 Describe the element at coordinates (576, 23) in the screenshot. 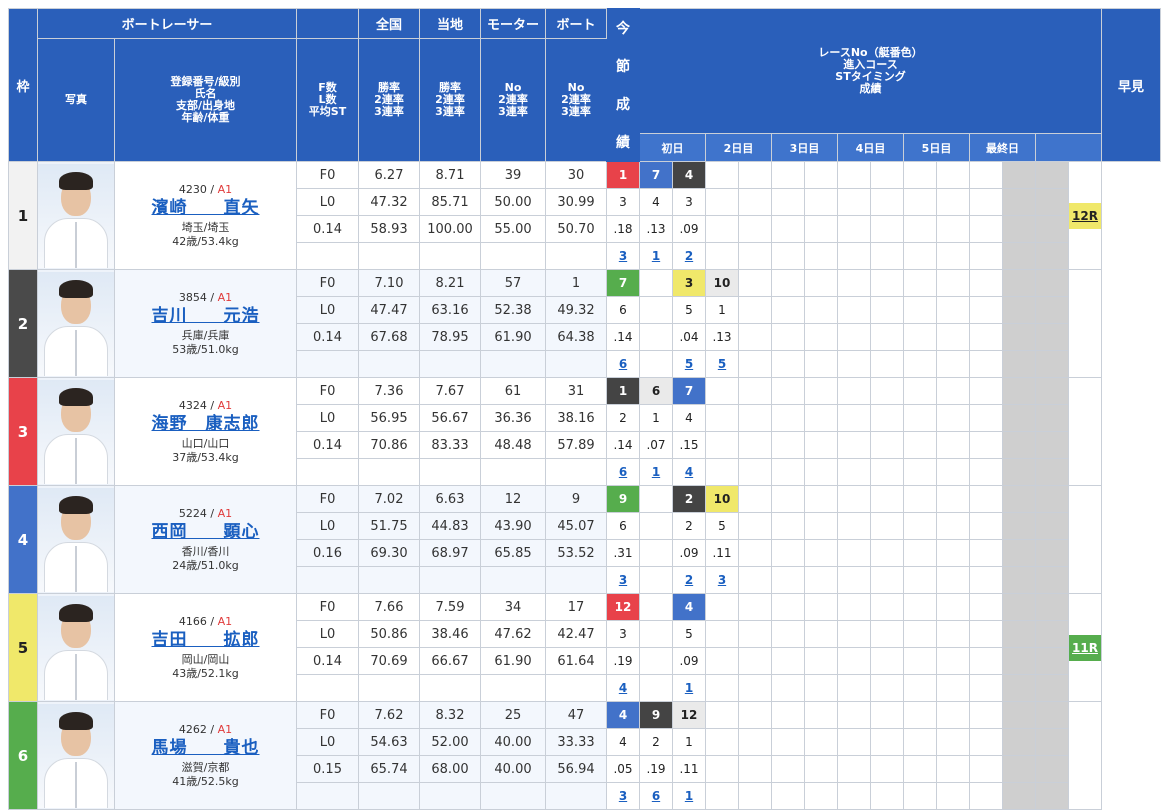

I see `boat-header: ボート` at that location.